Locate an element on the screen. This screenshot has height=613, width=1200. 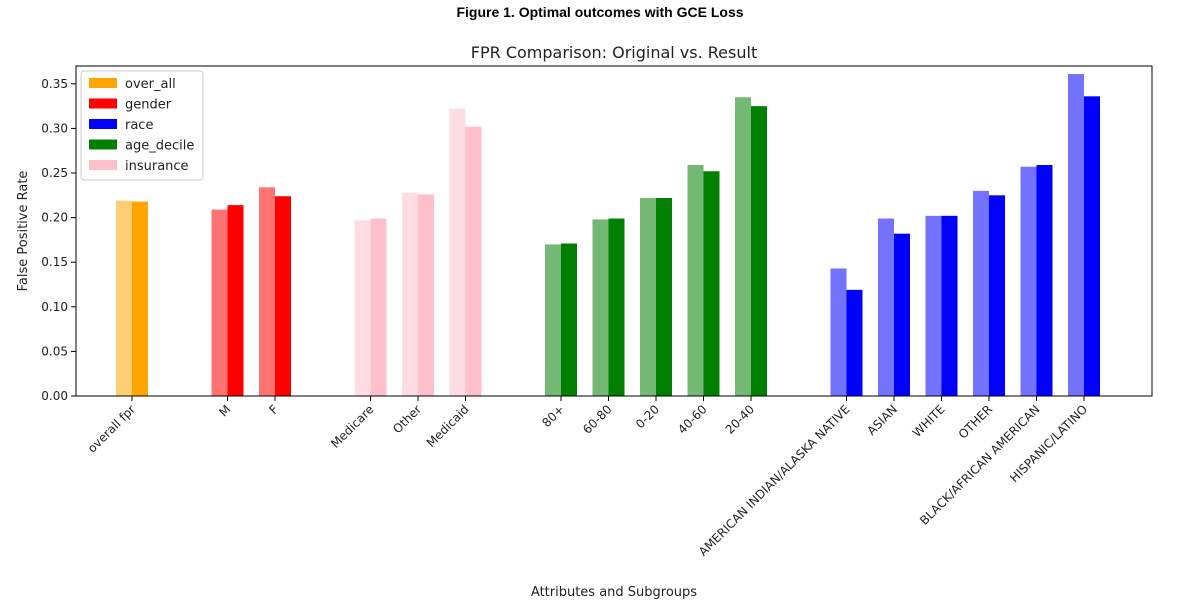
legend-box is located at coordinates (142, 125).